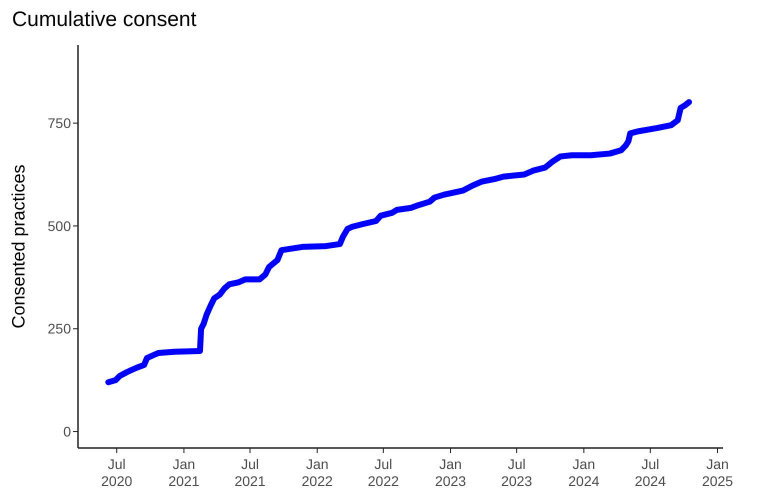  Describe the element at coordinates (516, 472) in the screenshot. I see `x-tick-label: Jul 2023` at that location.